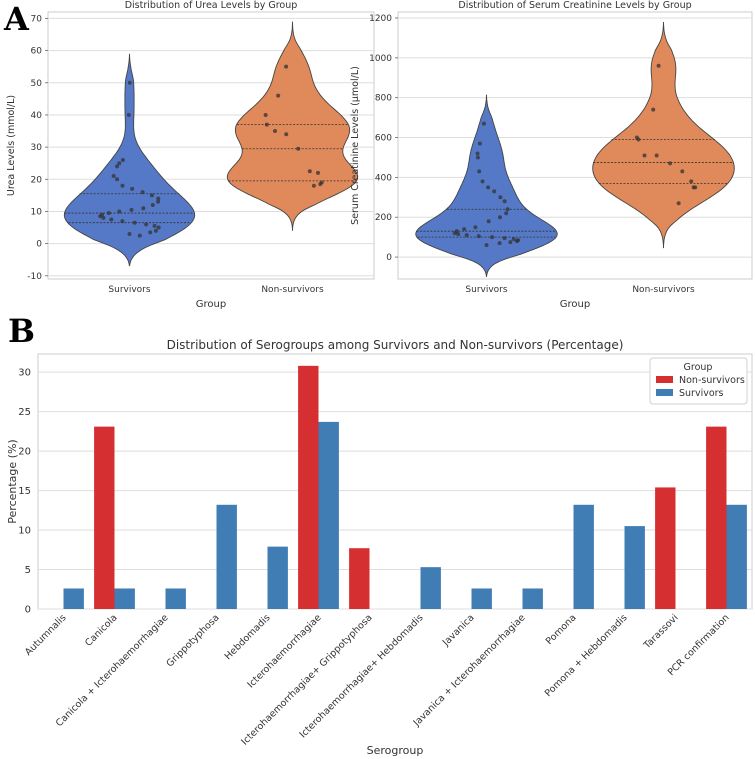 Image resolution: width=755 pixels, height=759 pixels. I want to click on y-tick-label: 40, so click(37, 116).